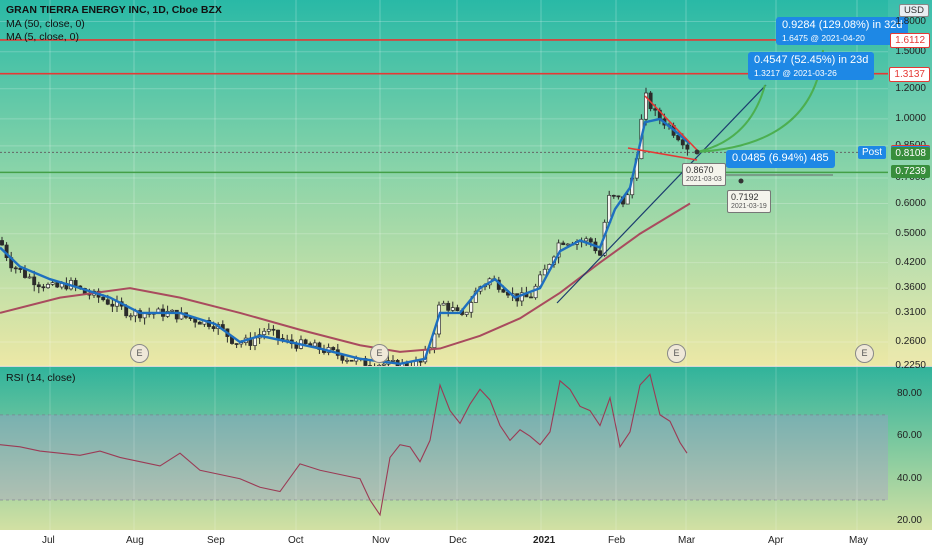 The height and width of the screenshot is (550, 932). What do you see at coordinates (871, 153) in the screenshot?
I see `post-market-tag: Post` at bounding box center [871, 153].